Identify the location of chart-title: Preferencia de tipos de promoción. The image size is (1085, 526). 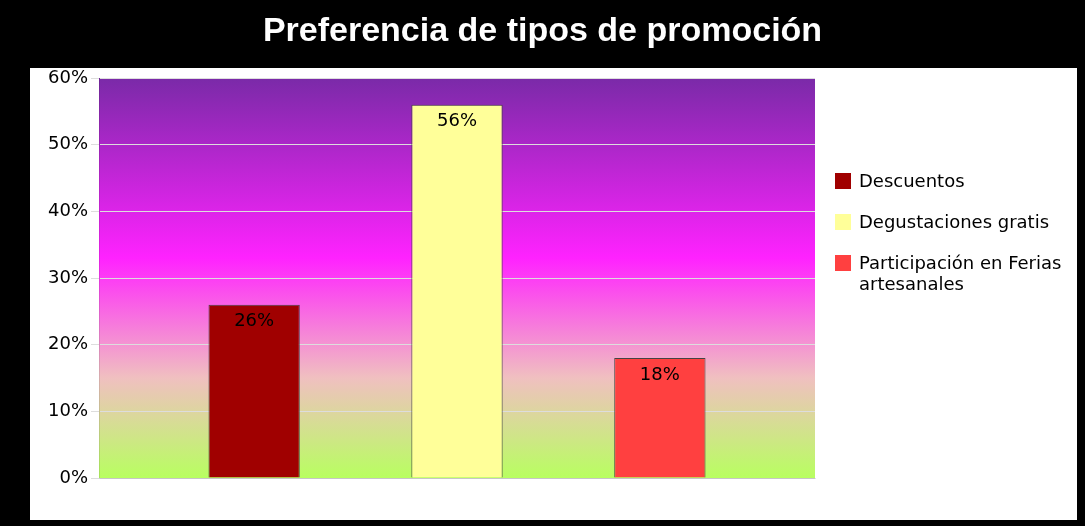
(542, 29).